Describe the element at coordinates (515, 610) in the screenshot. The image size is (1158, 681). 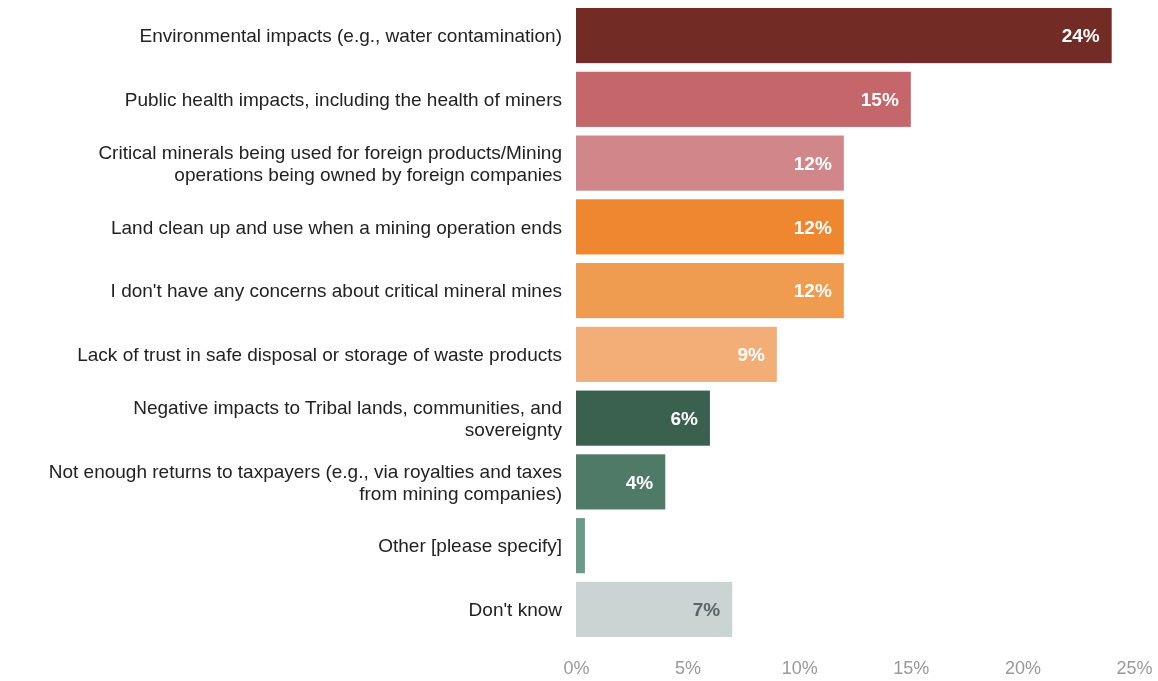
I see `y-tick-label: Don't know` at that location.